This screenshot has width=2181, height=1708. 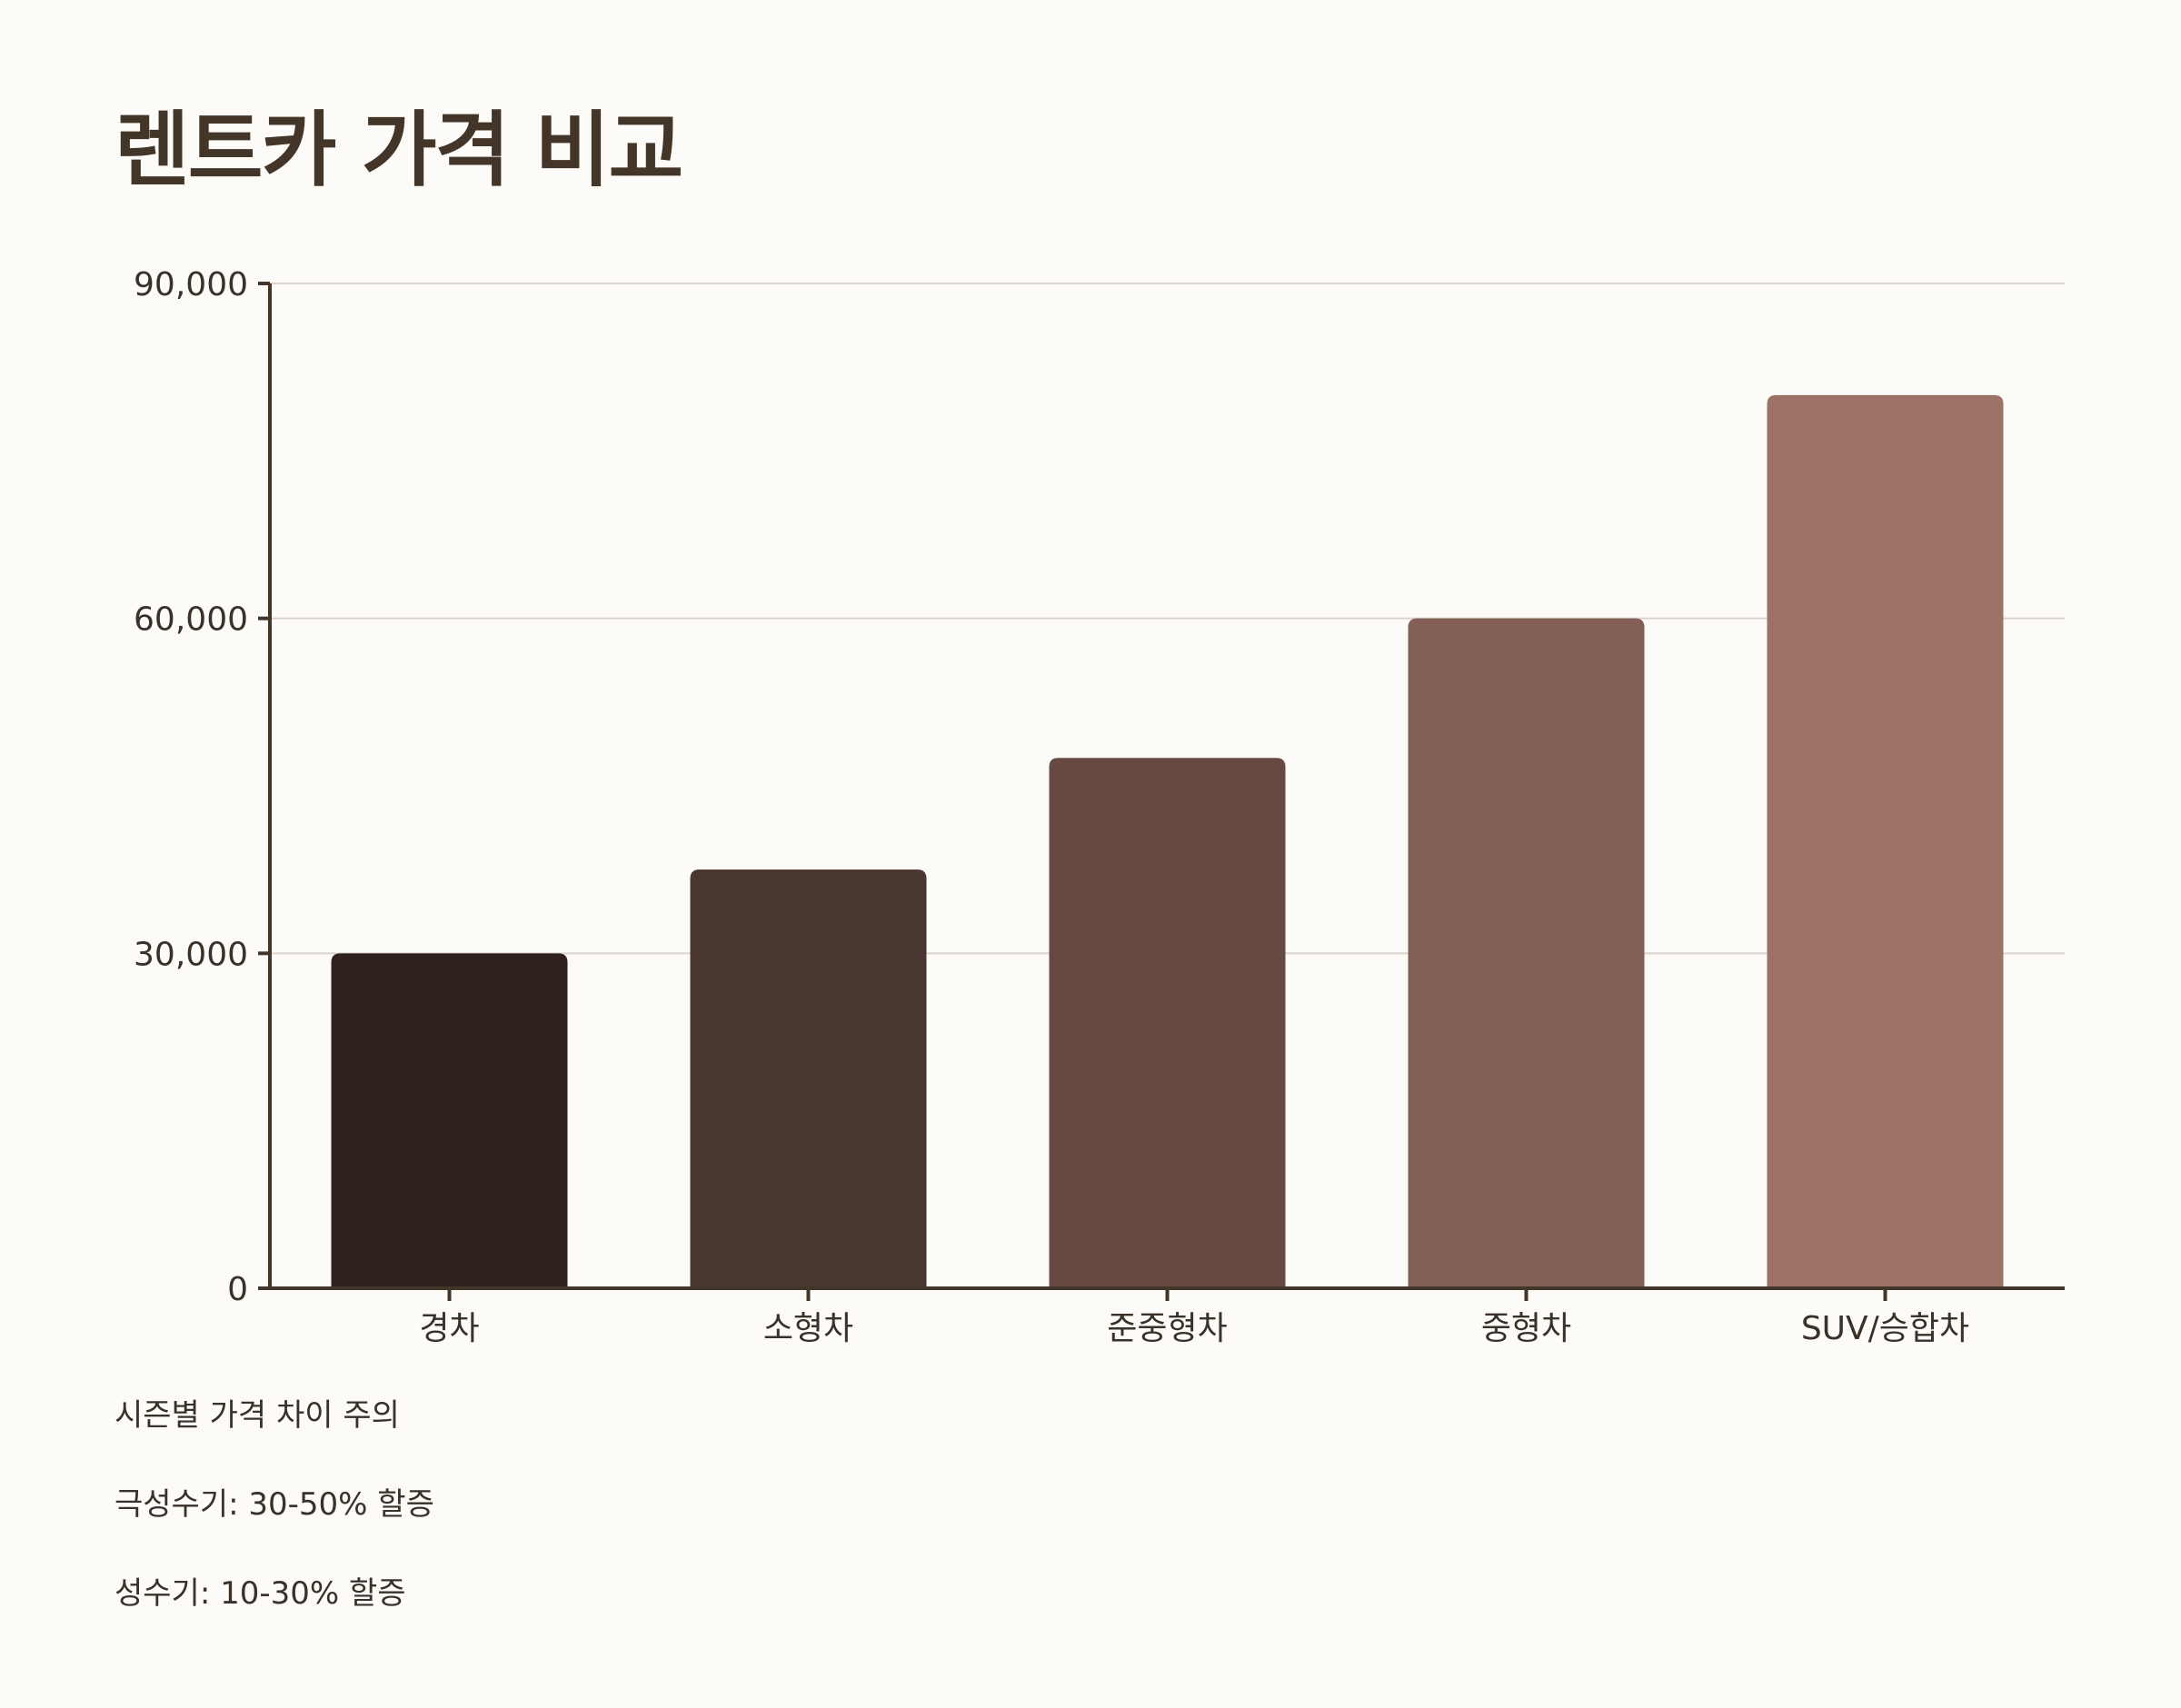 I want to click on x-tick-label: 경차, so click(x=449, y=1328).